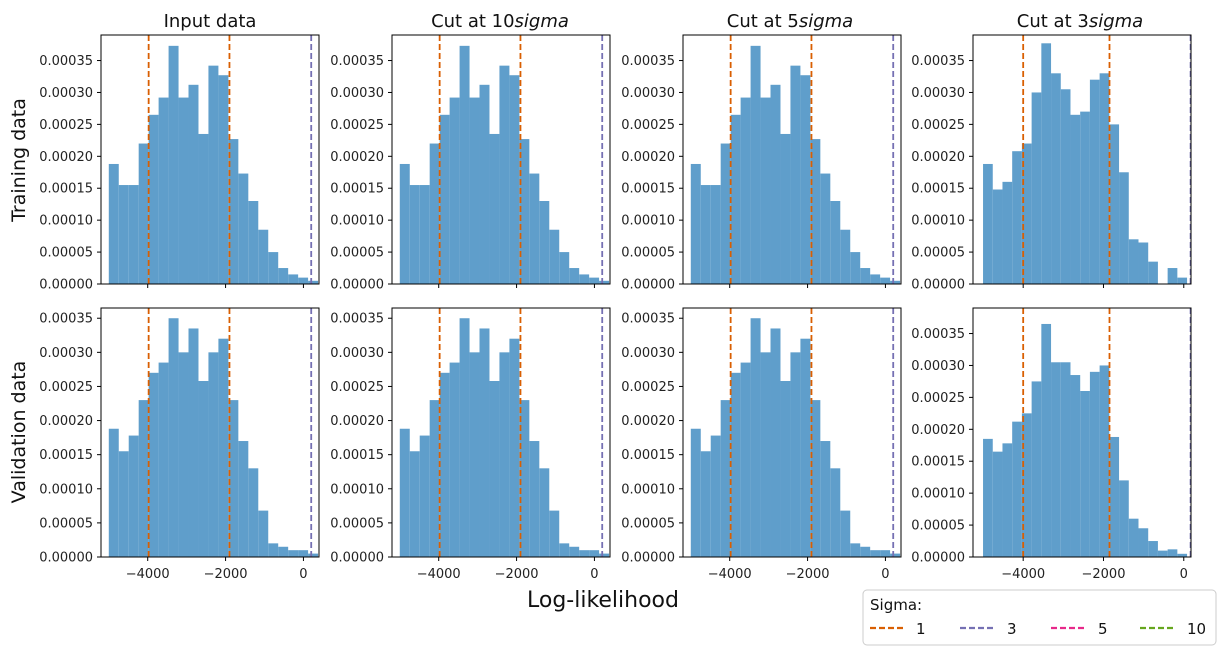 This screenshot has width=1226, height=653. I want to click on legend-label-sigma-5: 5, so click(1103, 629).